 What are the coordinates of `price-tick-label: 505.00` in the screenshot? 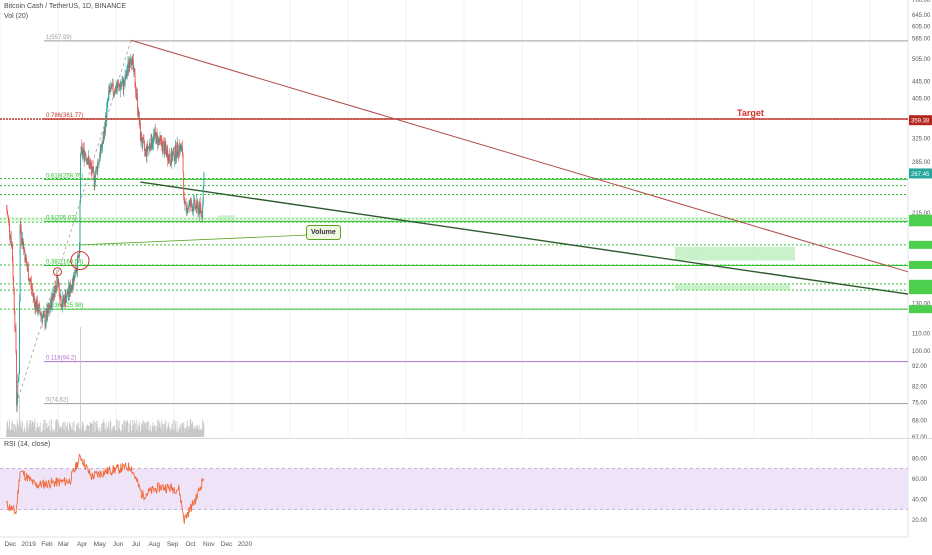 It's located at (921, 60).